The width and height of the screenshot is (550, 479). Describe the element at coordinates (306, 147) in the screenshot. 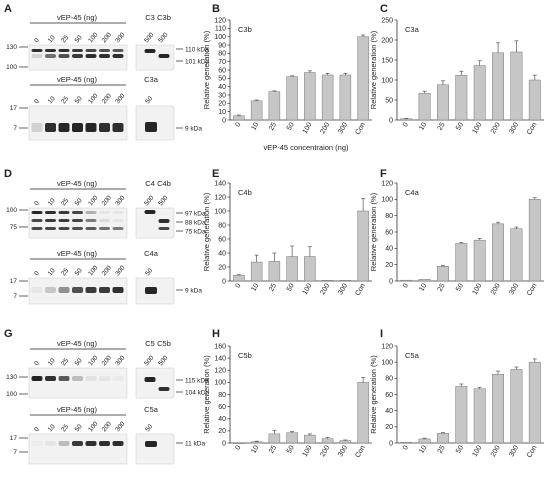

I see `x-axis-label: vEP-45 concentraion (ng)` at that location.